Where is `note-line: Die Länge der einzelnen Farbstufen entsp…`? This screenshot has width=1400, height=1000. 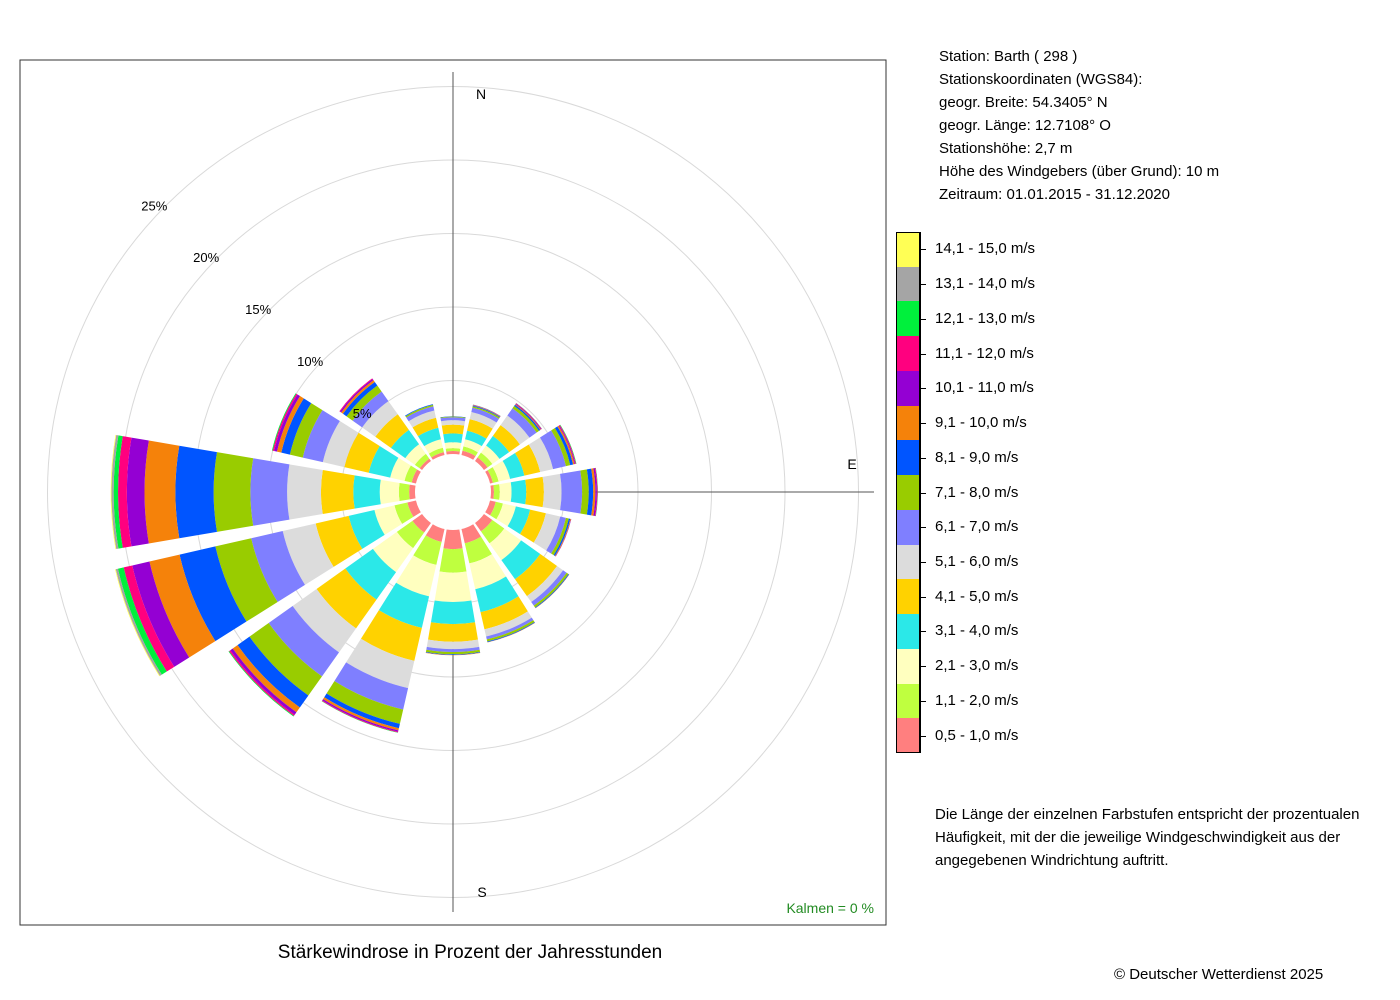
note-line: Die Länge der einzelnen Farbstufen entsp… is located at coordinates (1147, 814).